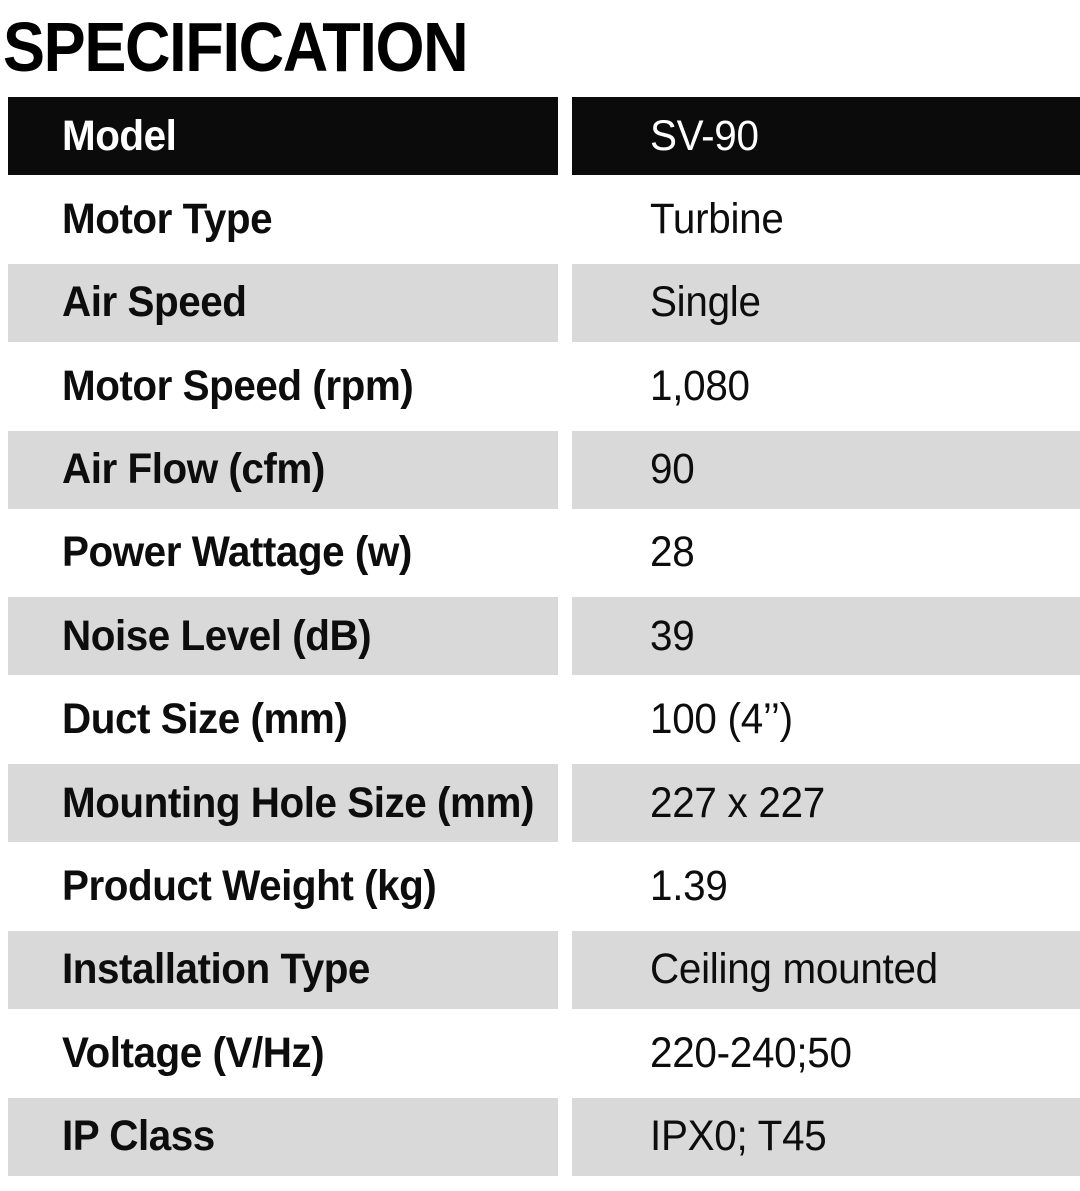 This screenshot has width=1080, height=1191. What do you see at coordinates (672, 552) in the screenshot?
I see `row-value: 28` at bounding box center [672, 552].